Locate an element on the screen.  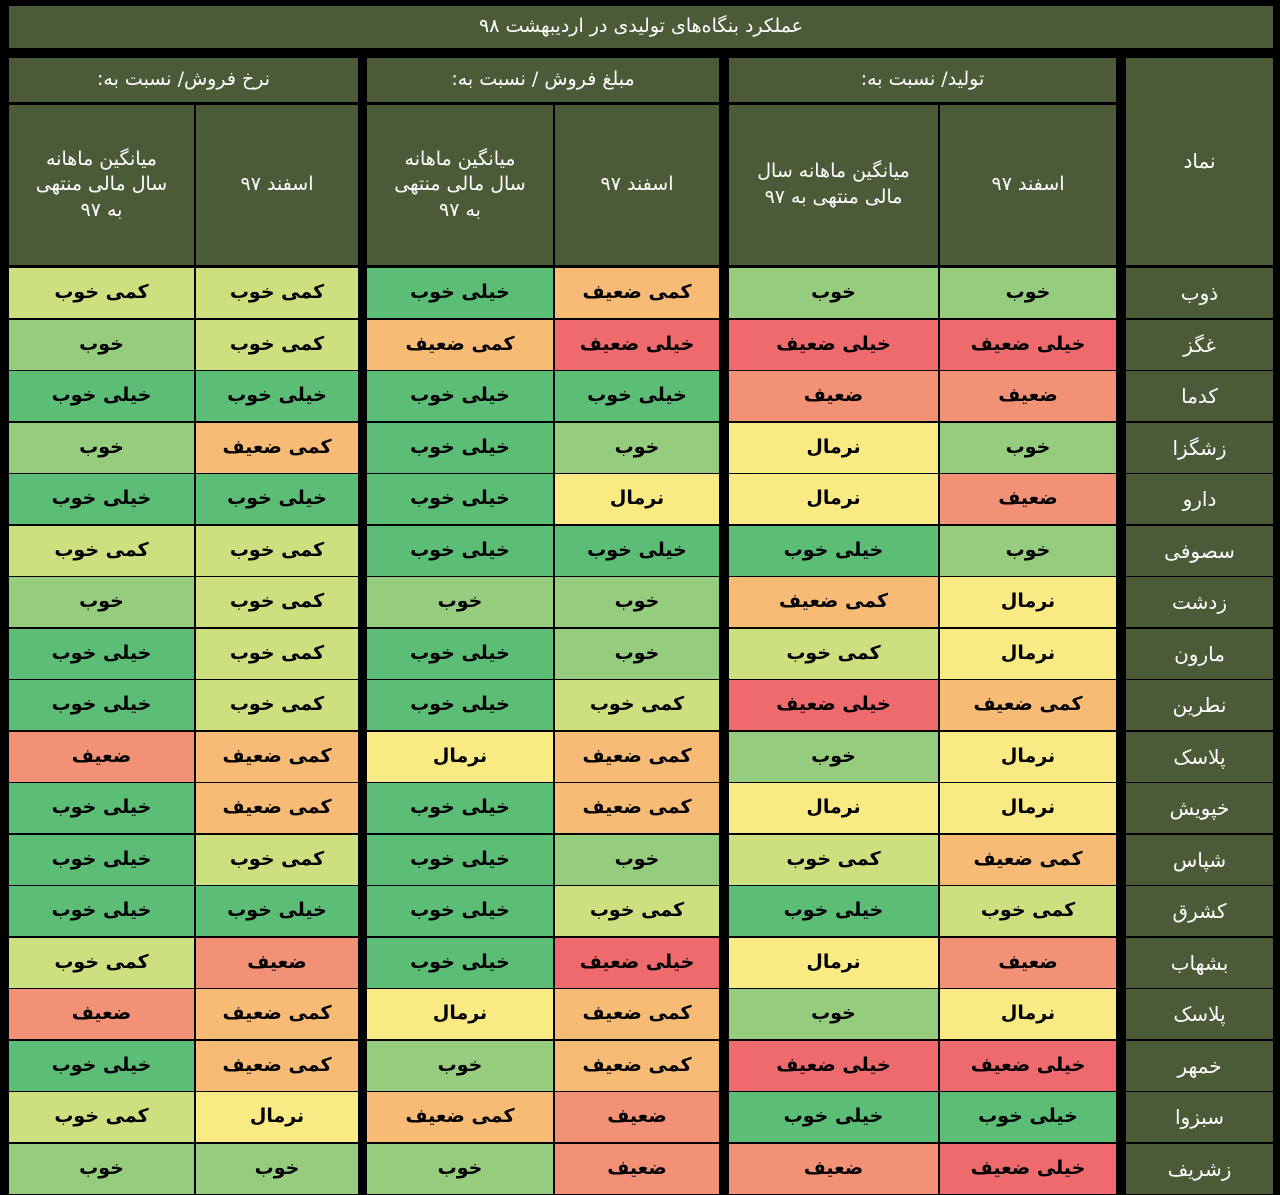
symbol-column-header: نماد is located at coordinates (1199, 161).